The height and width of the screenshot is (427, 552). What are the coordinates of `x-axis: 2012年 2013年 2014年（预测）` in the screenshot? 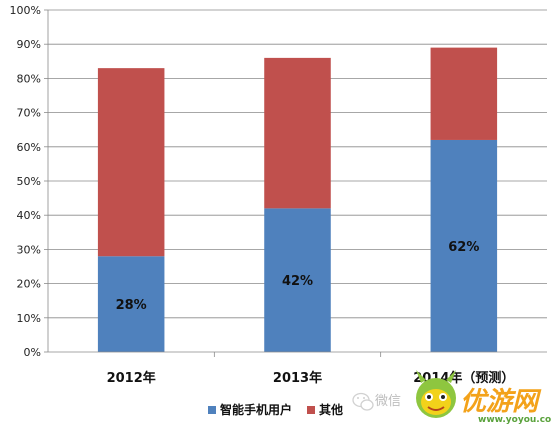 It's located at (297, 368).